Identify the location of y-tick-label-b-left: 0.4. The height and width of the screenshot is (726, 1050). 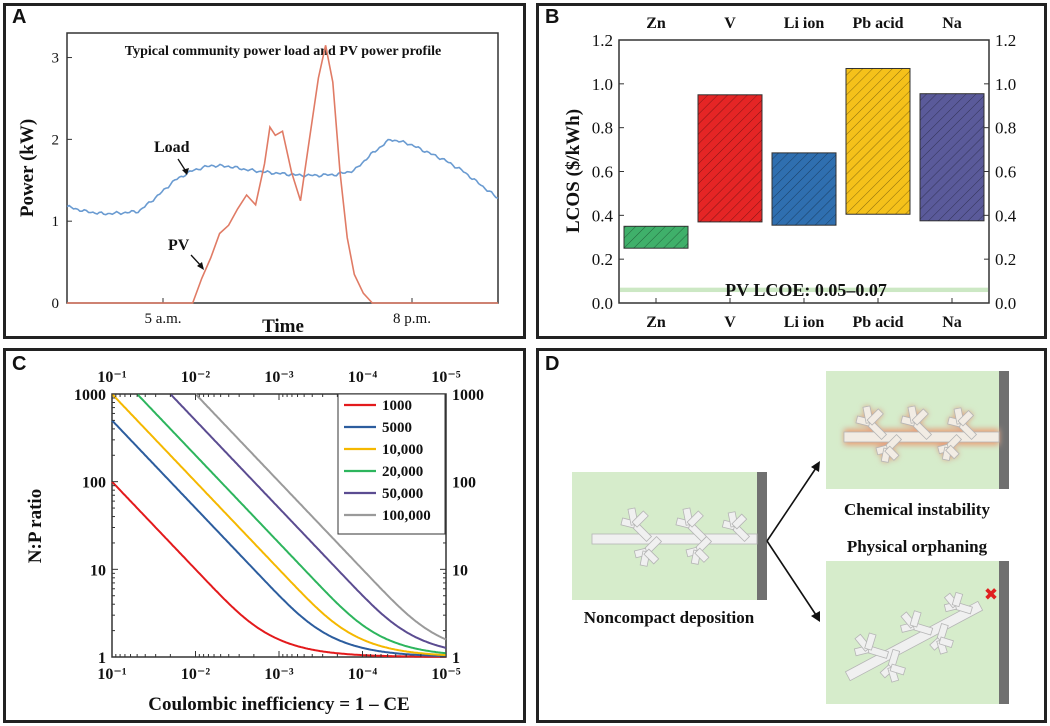
(603, 215).